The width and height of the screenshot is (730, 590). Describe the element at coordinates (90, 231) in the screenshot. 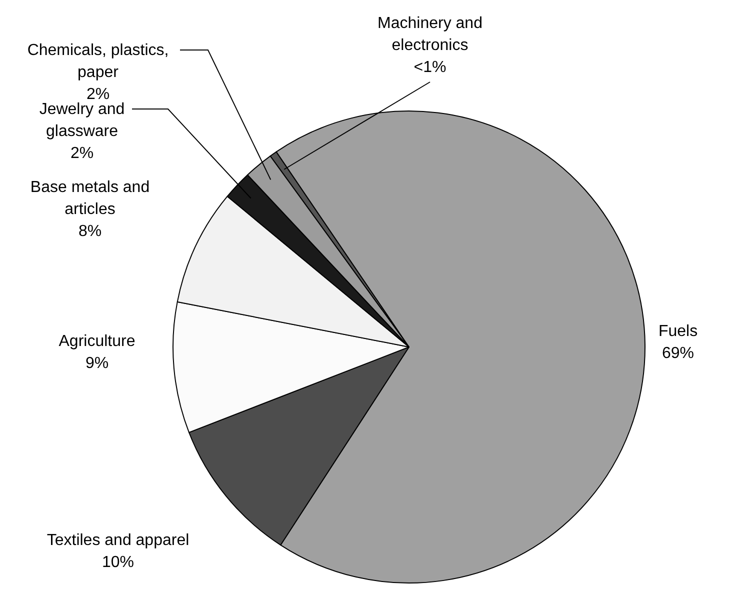

I see `data-label: 8%` at that location.